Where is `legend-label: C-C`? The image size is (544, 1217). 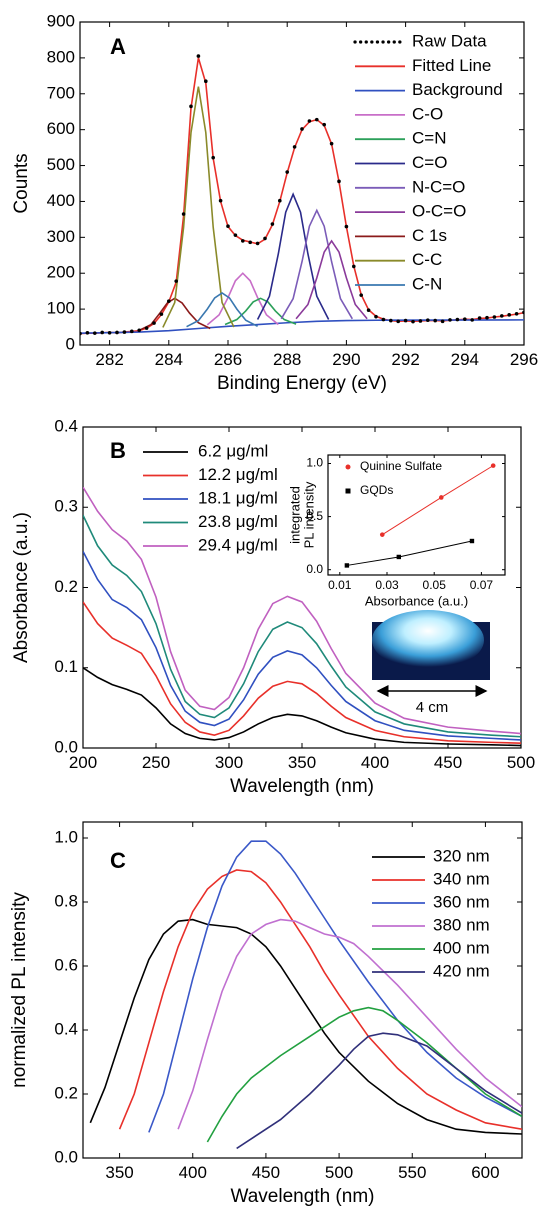 legend-label: C-C is located at coordinates (427, 259).